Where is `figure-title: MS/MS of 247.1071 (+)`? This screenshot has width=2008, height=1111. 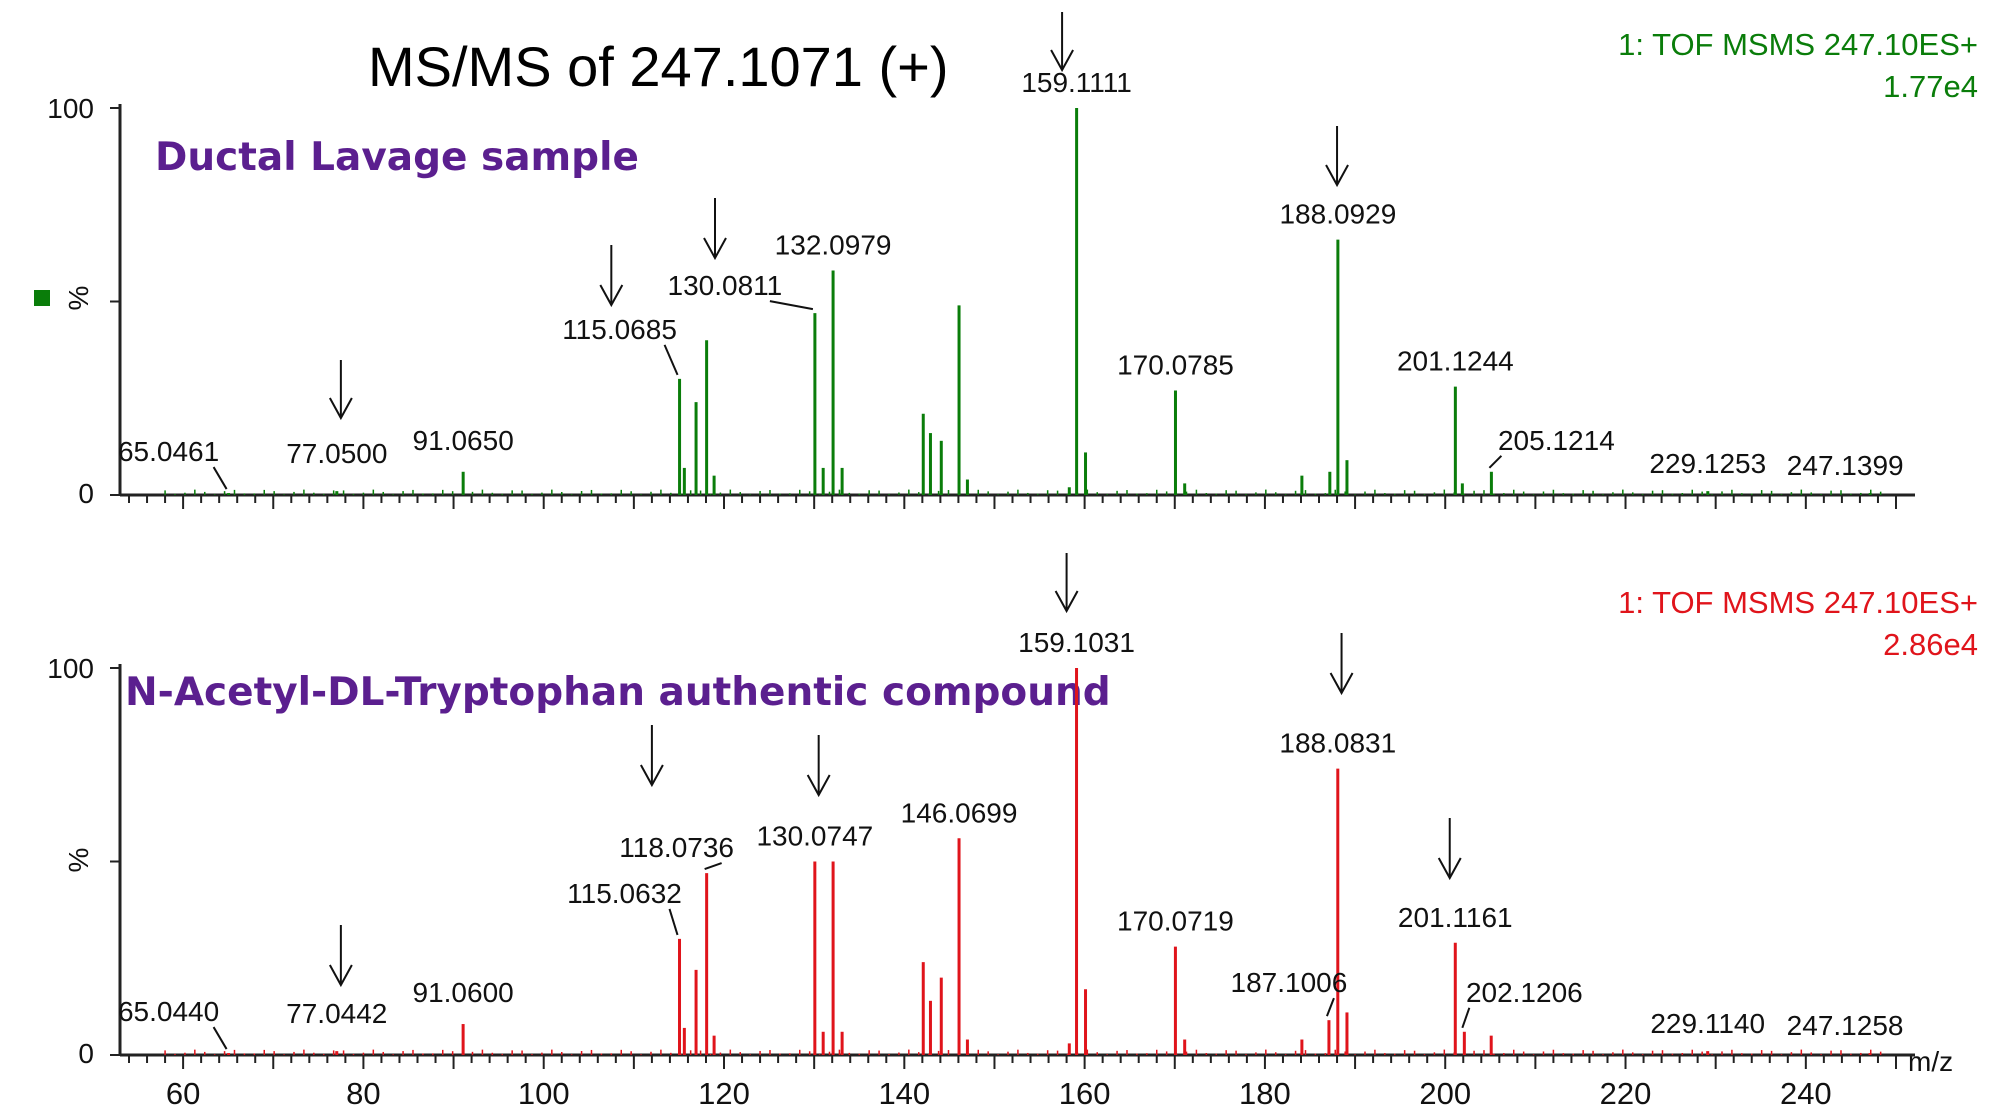 figure-title: MS/MS of 247.1071 (+) is located at coordinates (658, 66).